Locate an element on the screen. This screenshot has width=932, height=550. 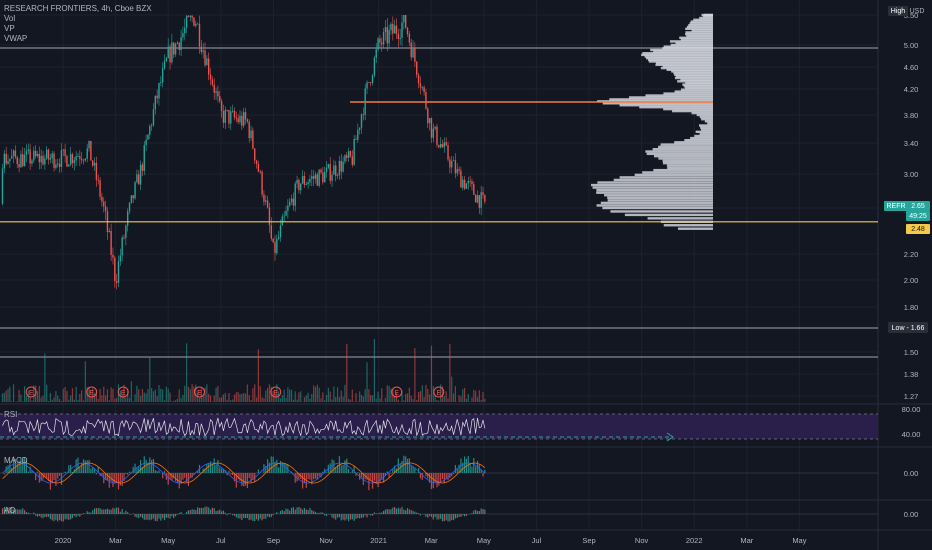
macd-tick-label: 0.00 is located at coordinates (911, 473).